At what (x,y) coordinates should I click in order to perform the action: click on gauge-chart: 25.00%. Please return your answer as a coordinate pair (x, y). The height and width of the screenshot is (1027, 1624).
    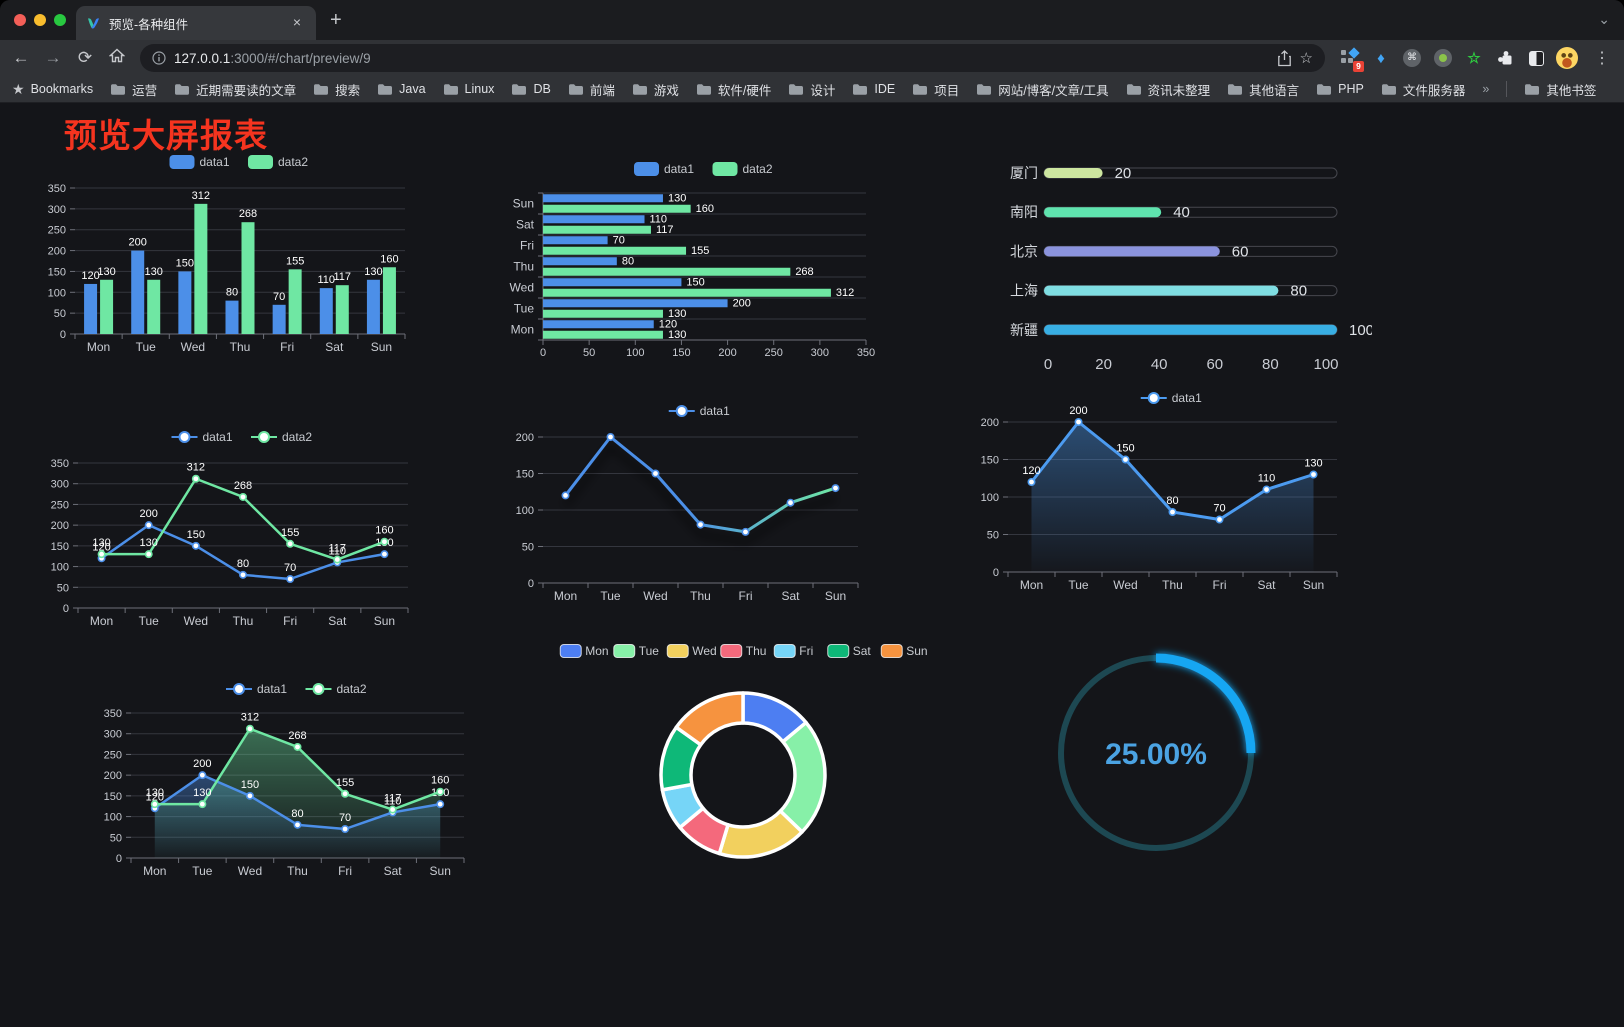
    Looking at the image, I should click on (1160, 753).